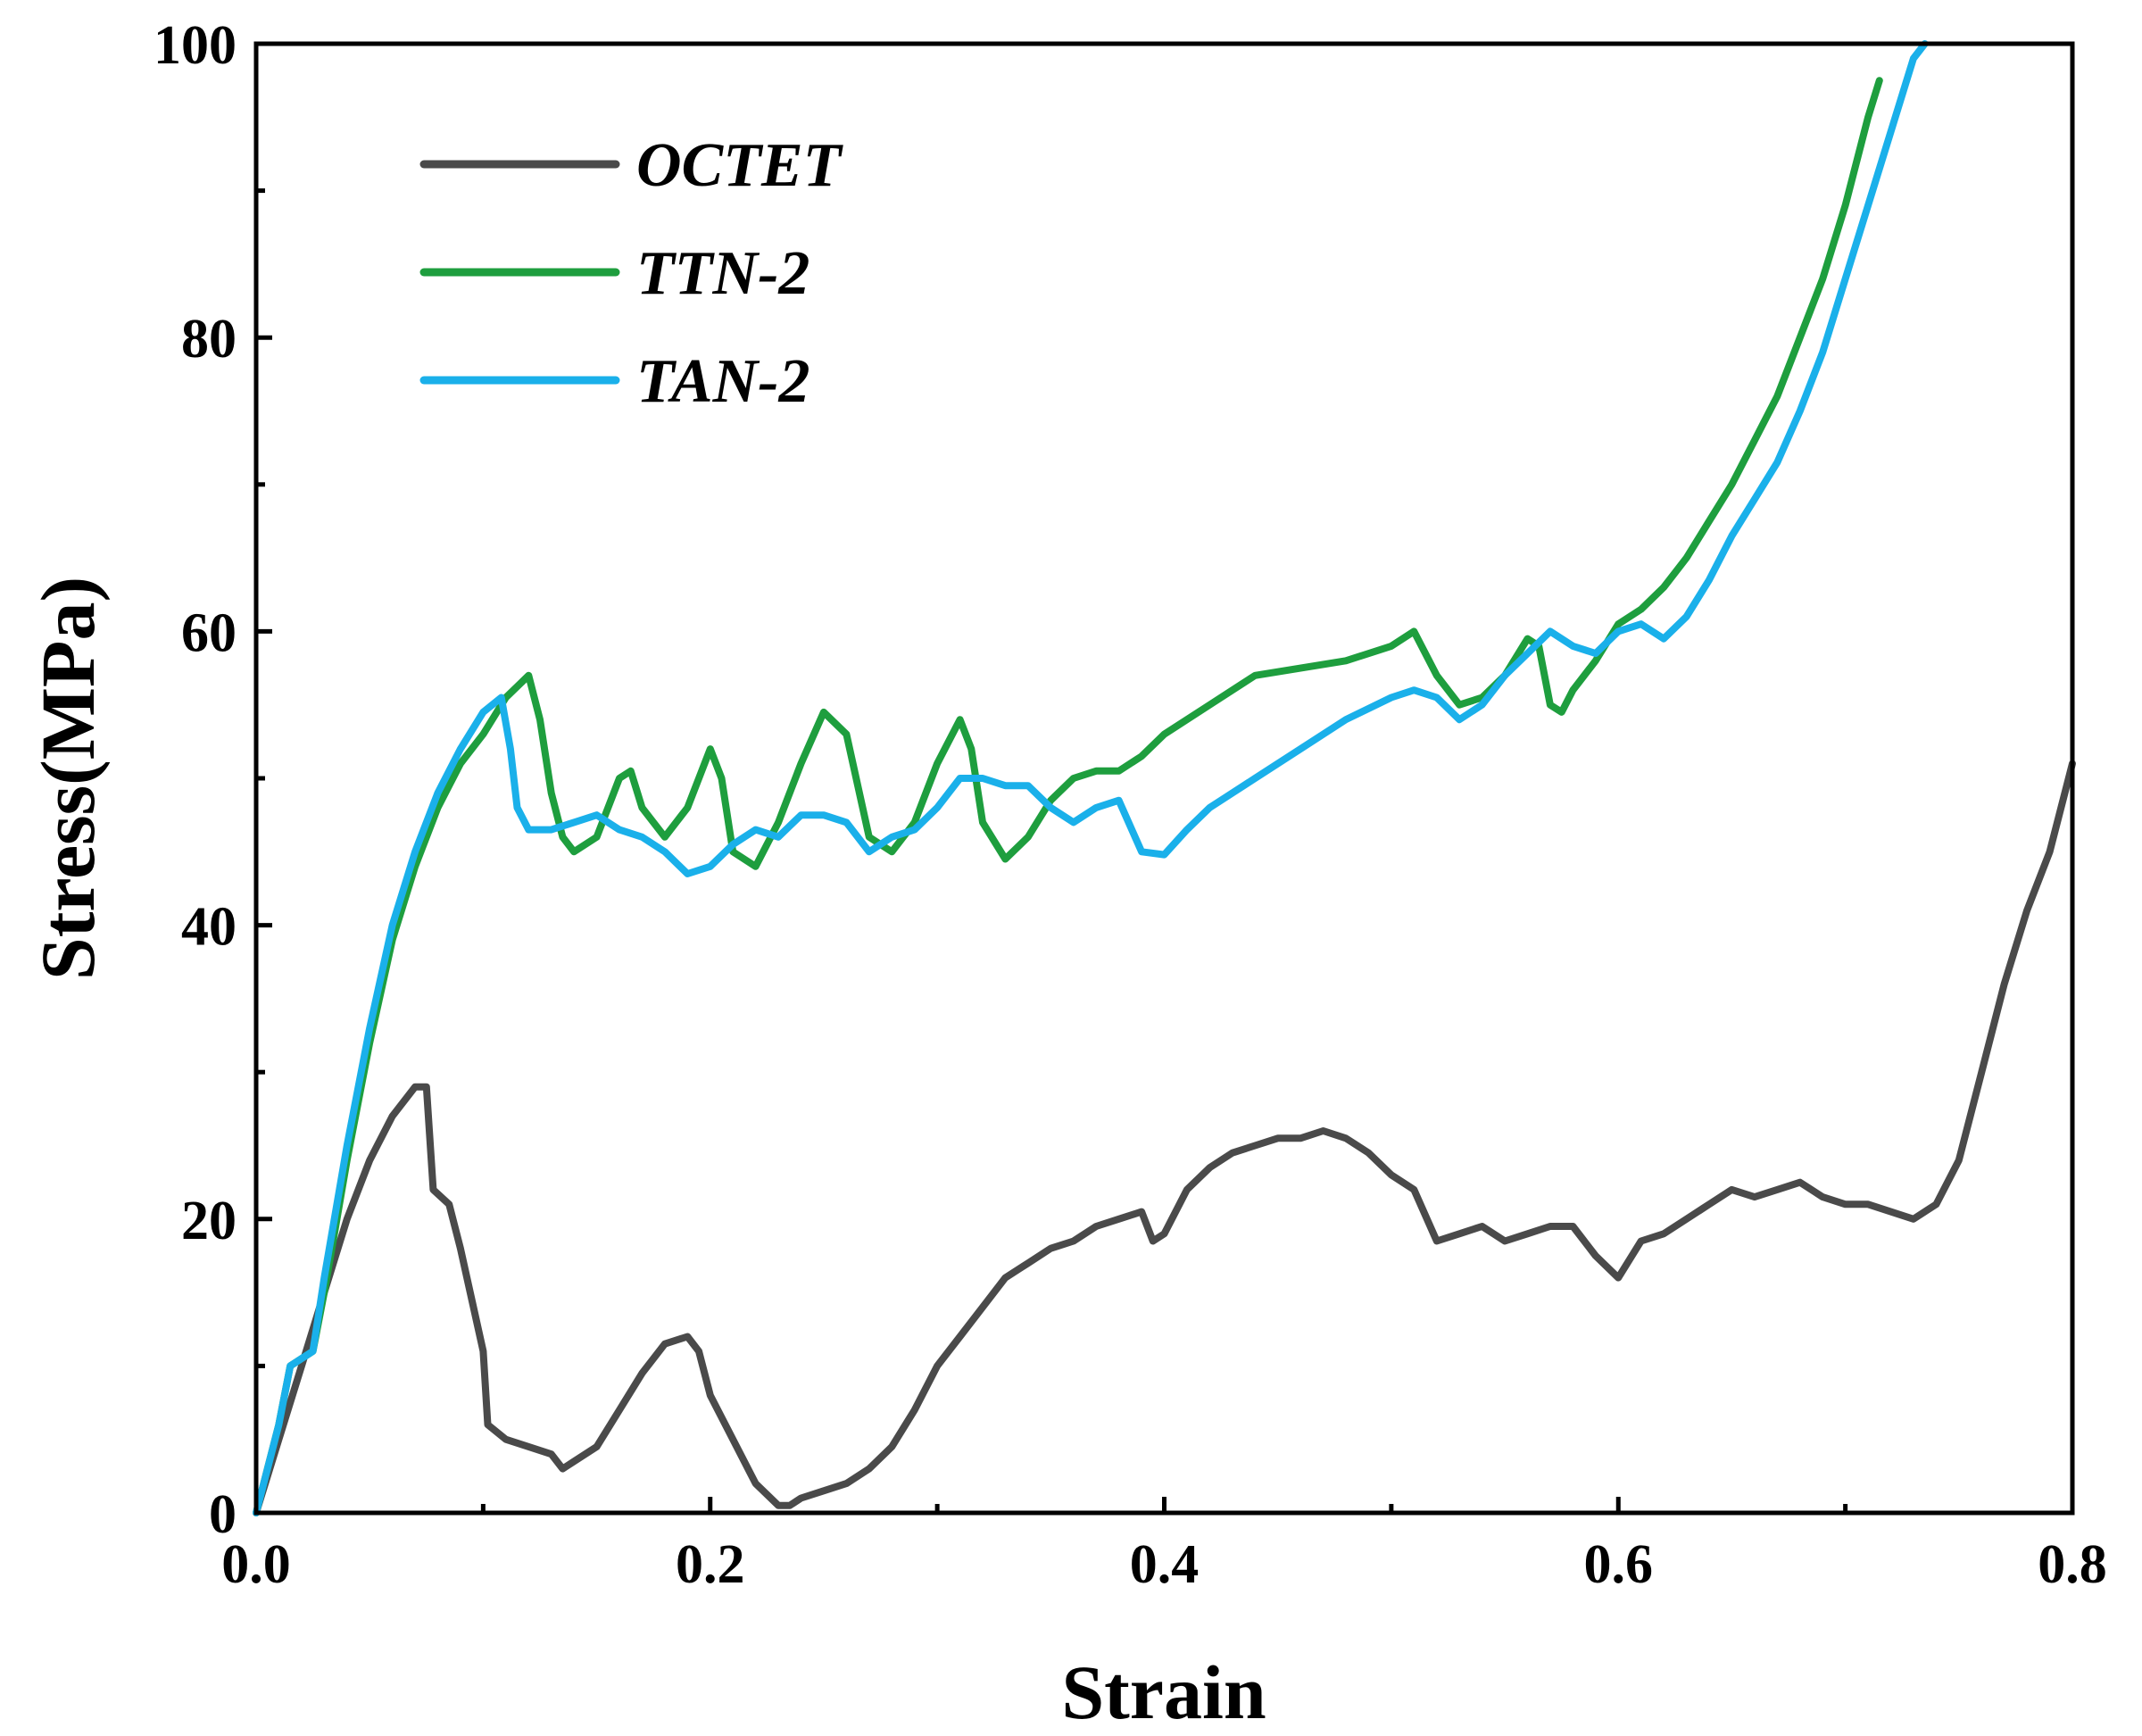 The image size is (2142, 1736). I want to click on x-tick-label: 0.2, so click(710, 1564).